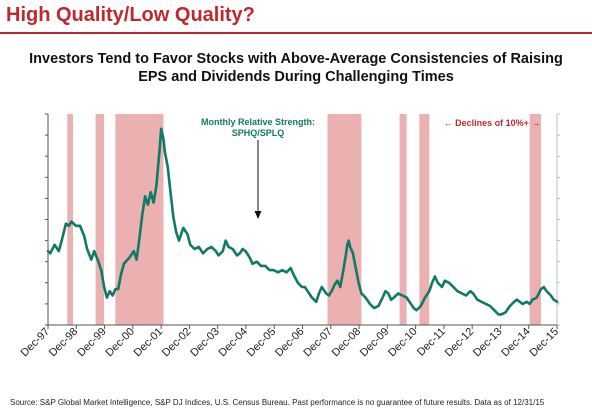 This screenshot has width=592, height=417. Describe the element at coordinates (296, 33) in the screenshot. I see `title-rule` at that location.